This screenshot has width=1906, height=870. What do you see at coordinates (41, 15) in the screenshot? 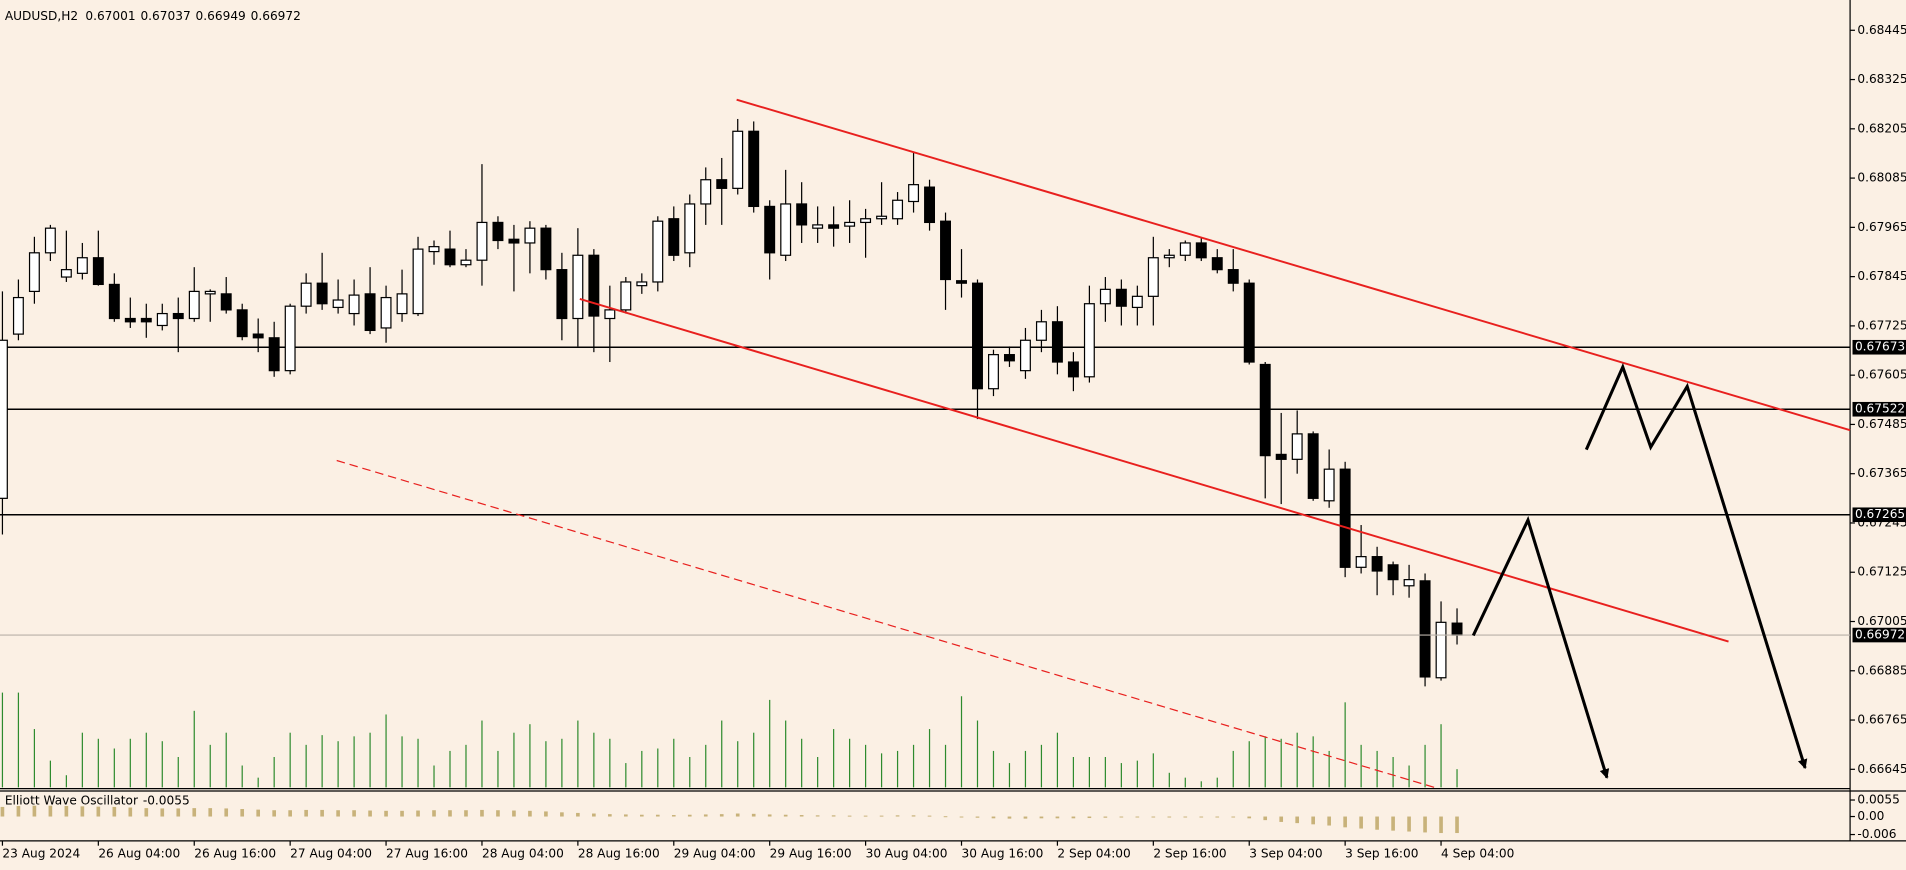
I see `symbol: AUDUSD,H2` at bounding box center [41, 15].